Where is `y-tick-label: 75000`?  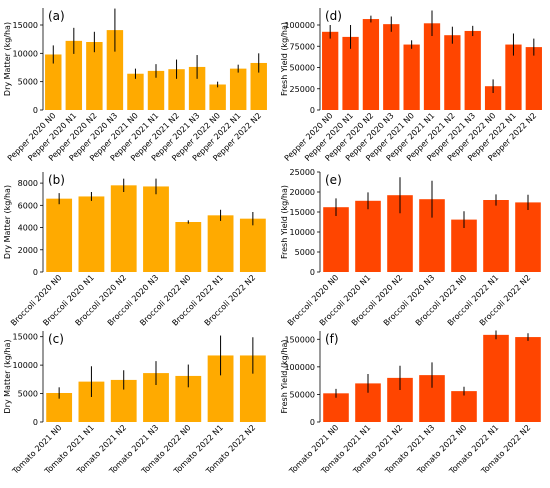
y-tick-label: 75000 is located at coordinates (302, 46).